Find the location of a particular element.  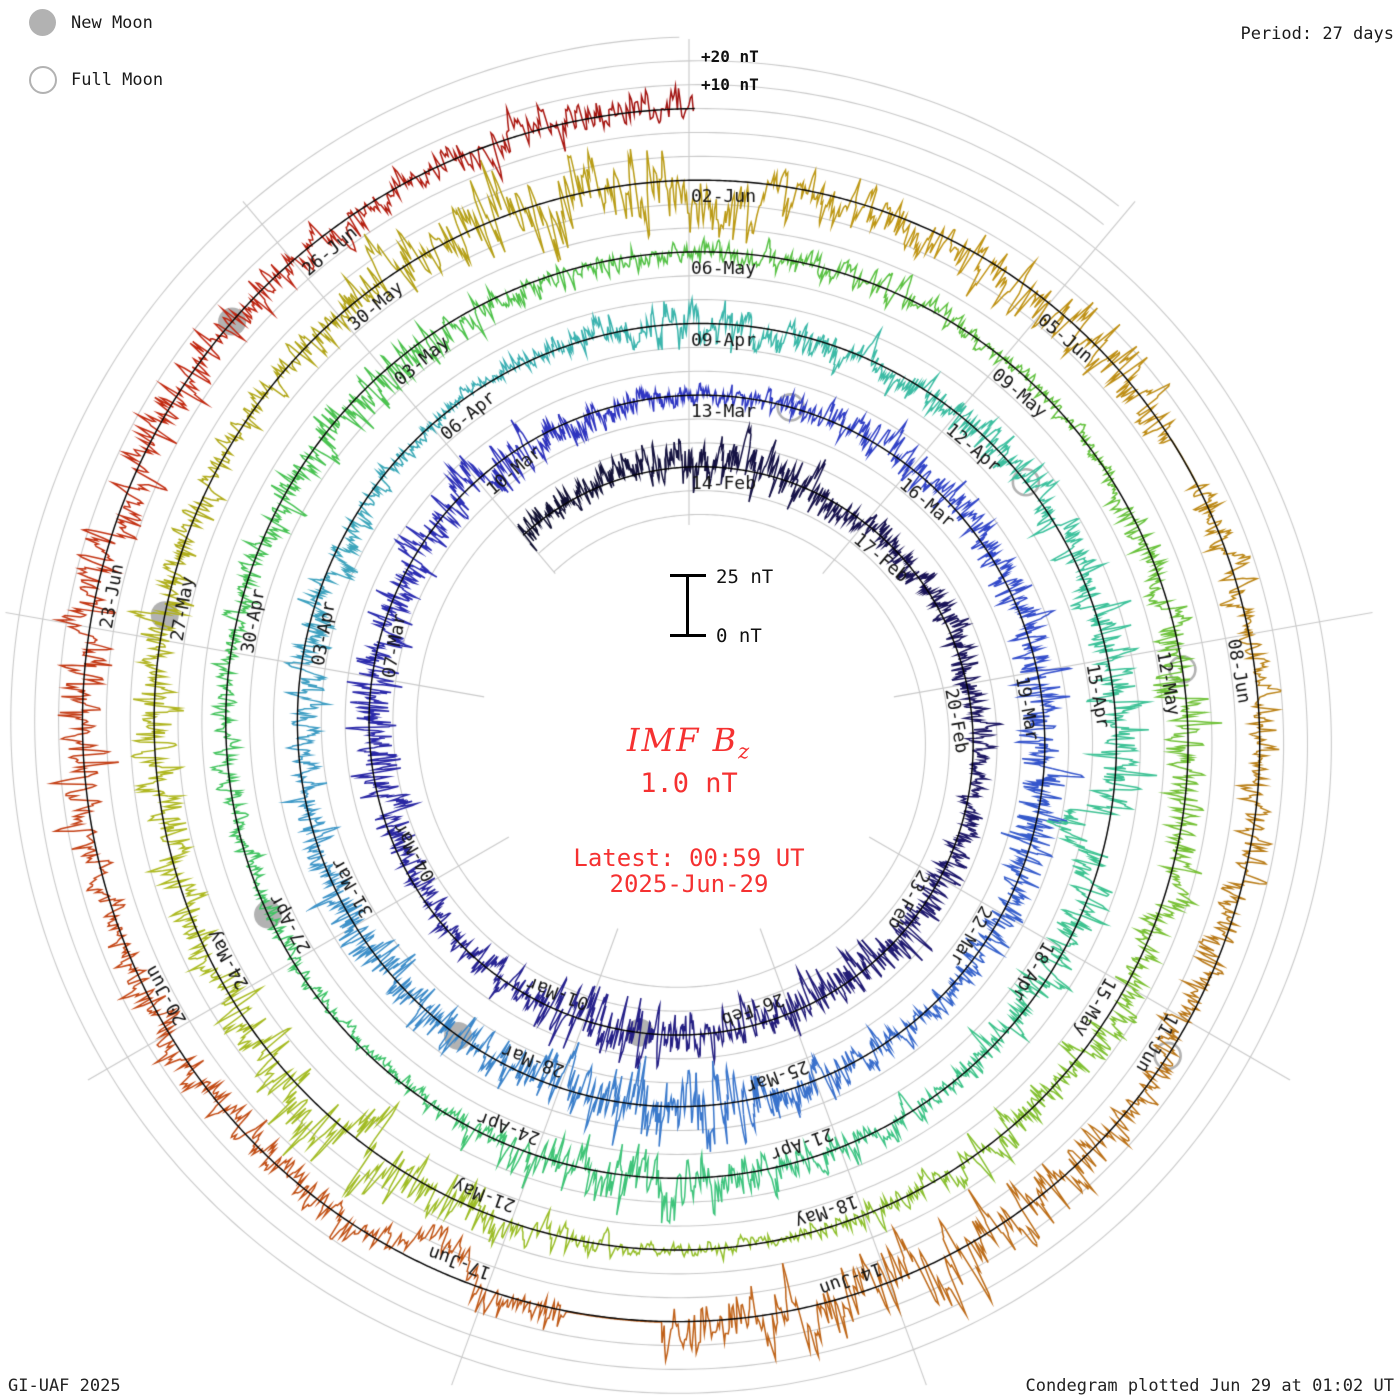

new-moon-icon is located at coordinates (42, 22).